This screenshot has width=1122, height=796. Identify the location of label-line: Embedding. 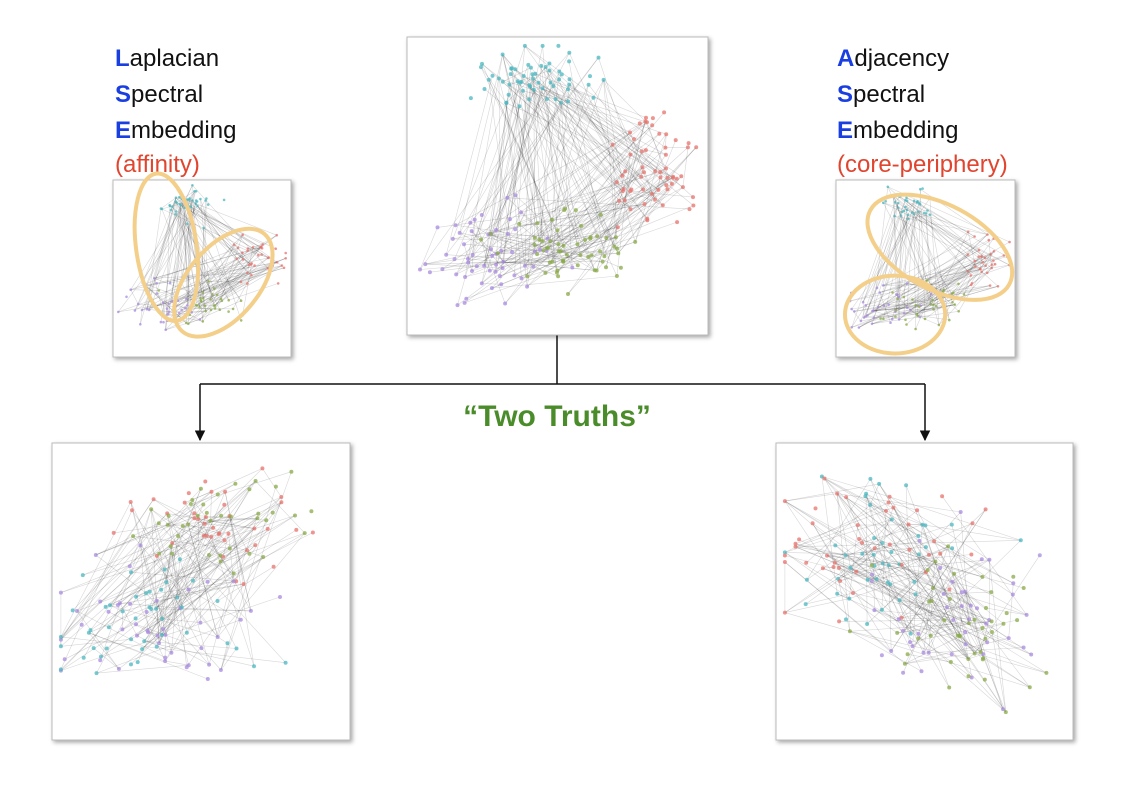
(897, 130).